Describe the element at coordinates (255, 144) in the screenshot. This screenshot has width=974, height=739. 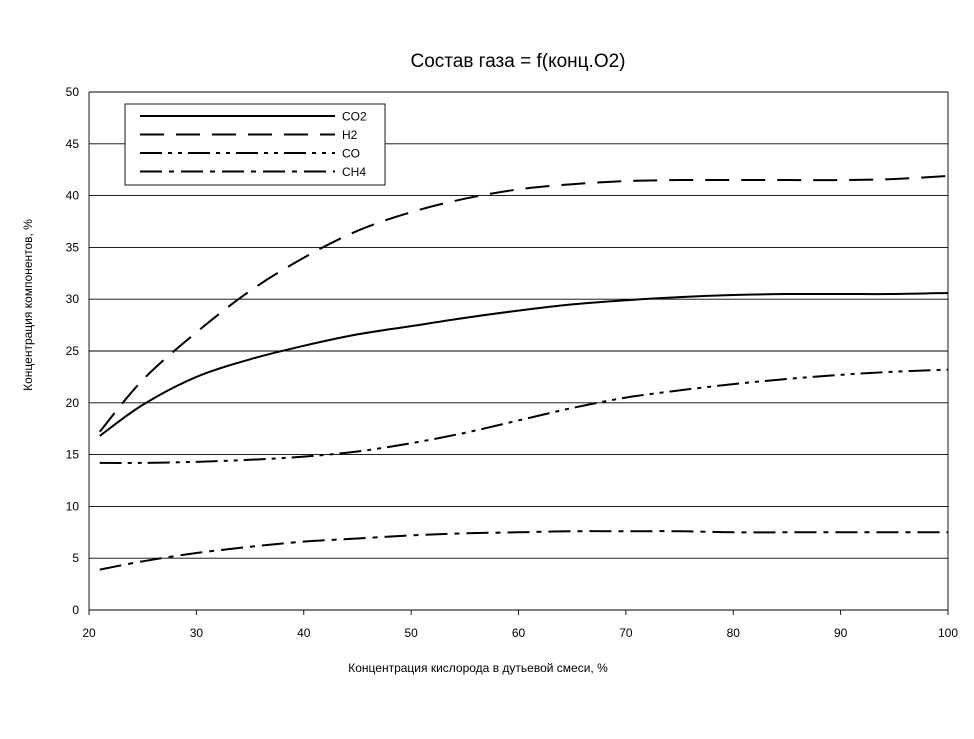
I see `legend: CO2 H2 CO CH4` at that location.